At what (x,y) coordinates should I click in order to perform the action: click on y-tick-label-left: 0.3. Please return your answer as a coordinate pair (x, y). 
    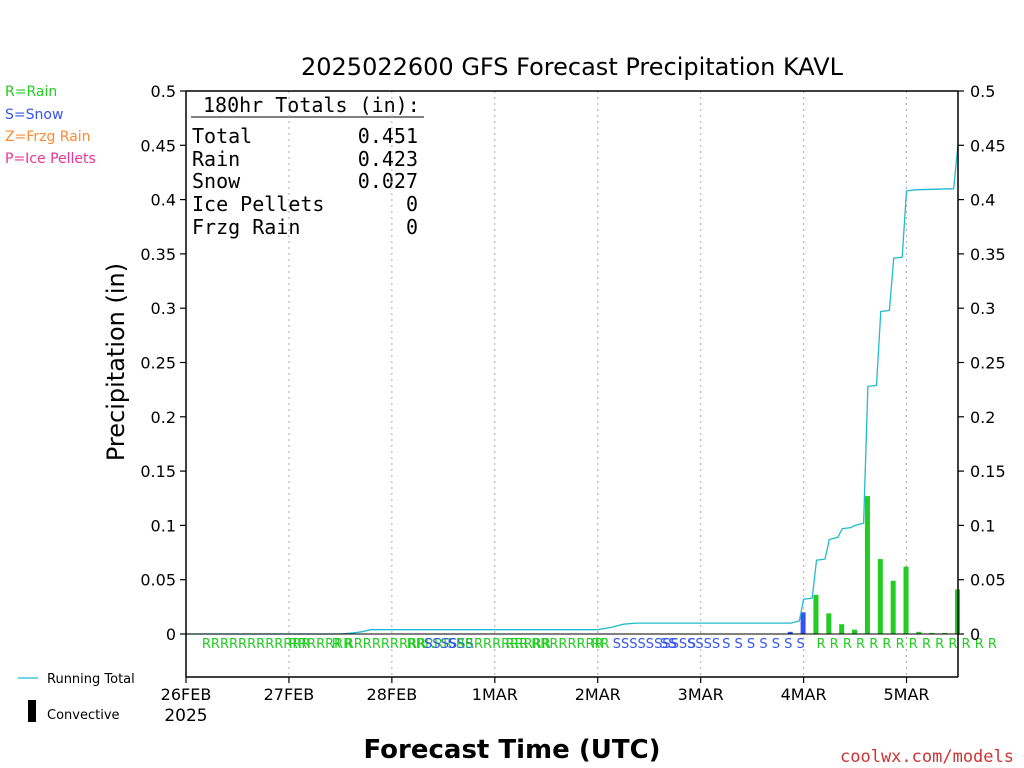
    Looking at the image, I should click on (163, 308).